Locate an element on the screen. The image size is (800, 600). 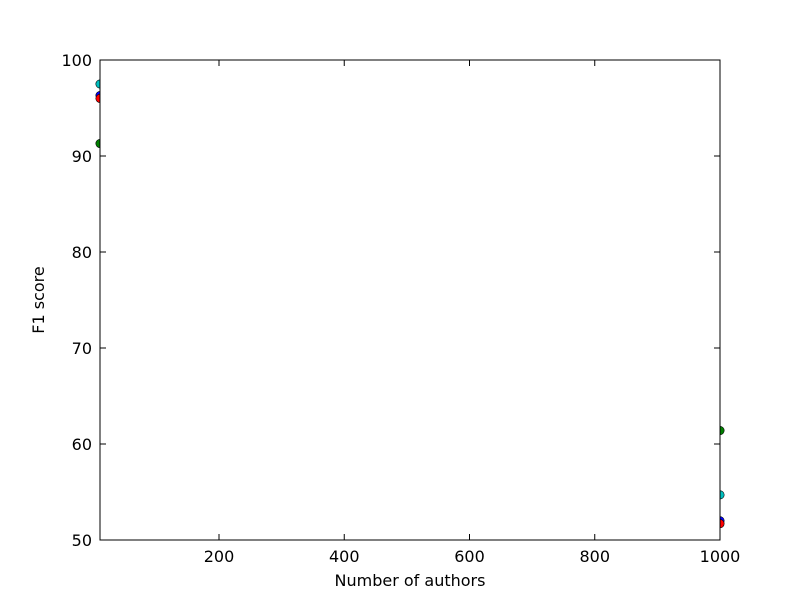
x-tick-label: 200 is located at coordinates (219, 556).